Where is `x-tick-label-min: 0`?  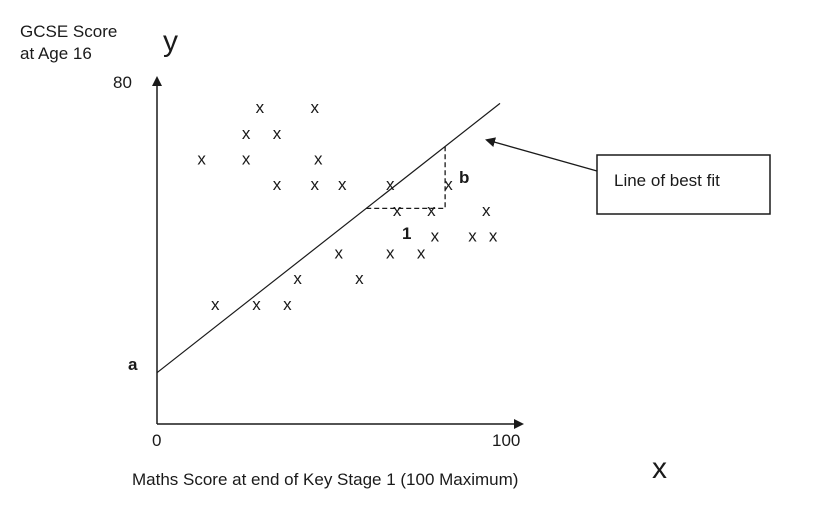 x-tick-label-min: 0 is located at coordinates (156, 440).